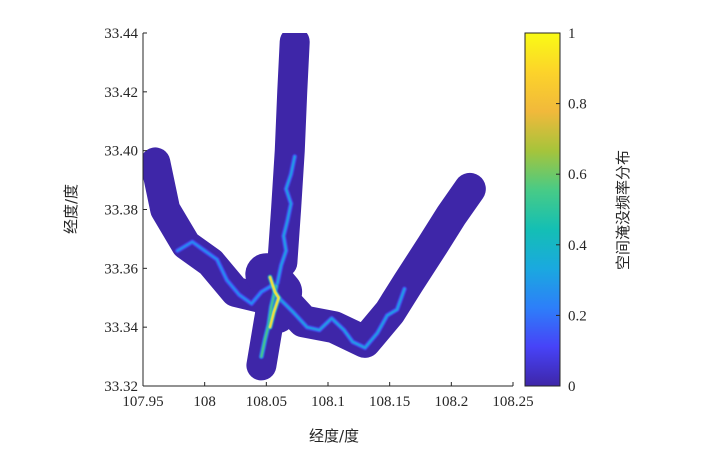  Describe the element at coordinates (121, 269) in the screenshot. I see `y-tick-label: 33.36` at that location.